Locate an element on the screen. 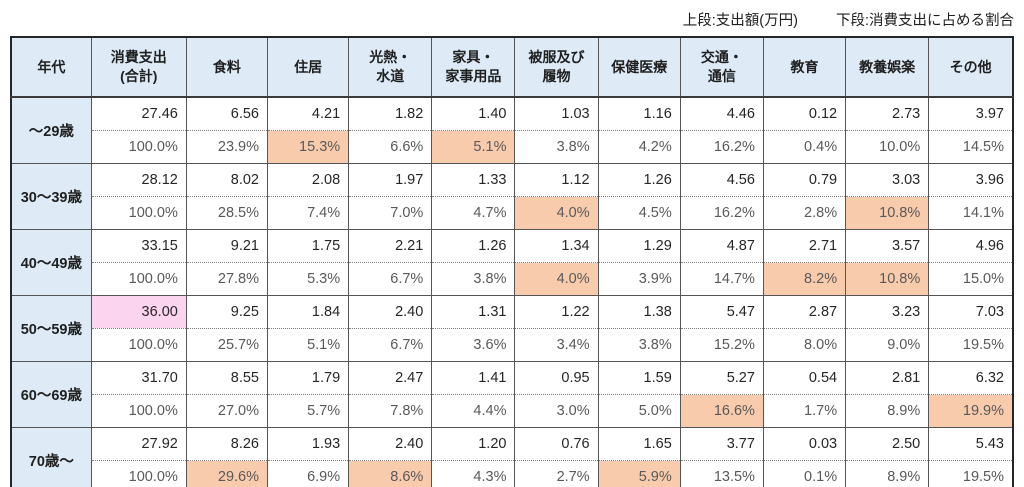 This screenshot has width=1024, height=487. percent-cell: 3.4% is located at coordinates (556, 345).